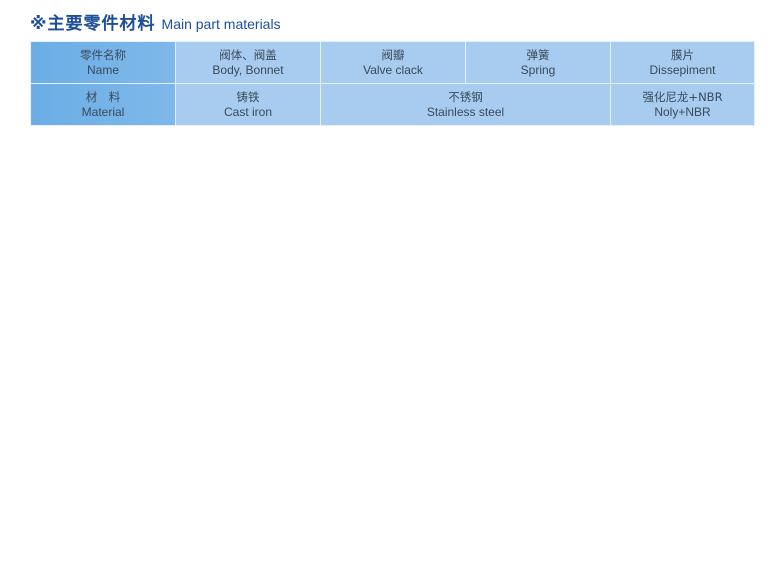 The width and height of the screenshot is (778, 588). What do you see at coordinates (248, 54) in the screenshot?
I see `cell-cn: 阀体、阀盖` at bounding box center [248, 54].